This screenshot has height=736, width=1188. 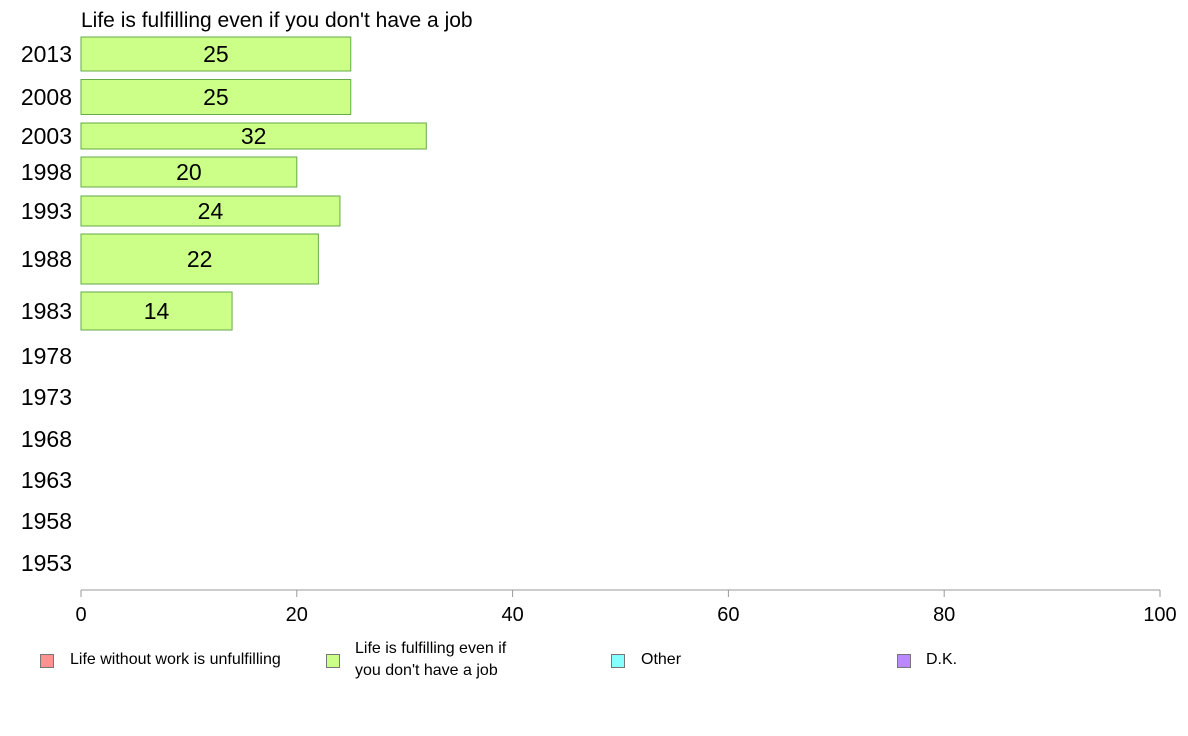 What do you see at coordinates (46, 521) in the screenshot?
I see `y-tick-label: 1958` at bounding box center [46, 521].